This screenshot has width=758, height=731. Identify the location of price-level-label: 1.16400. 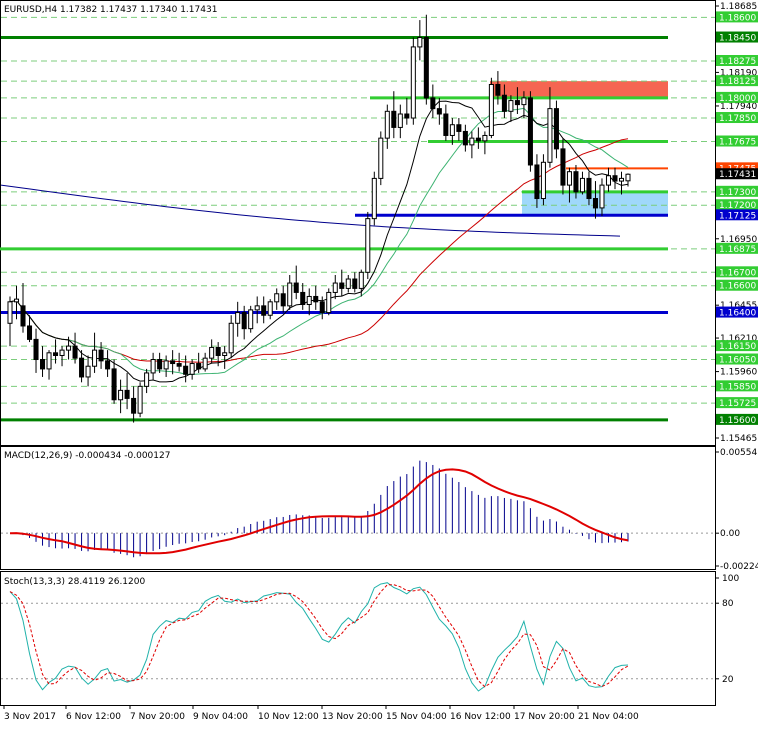
(737, 314).